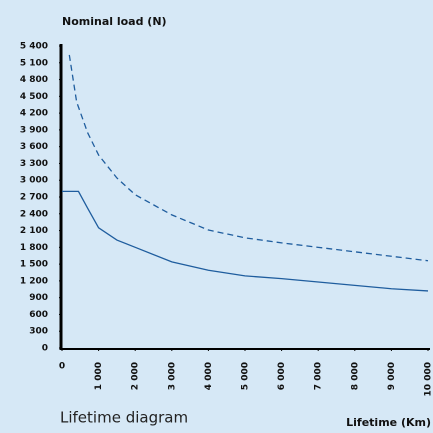 The image size is (433, 433). I want to click on y-tick-label: 0, so click(45, 349).